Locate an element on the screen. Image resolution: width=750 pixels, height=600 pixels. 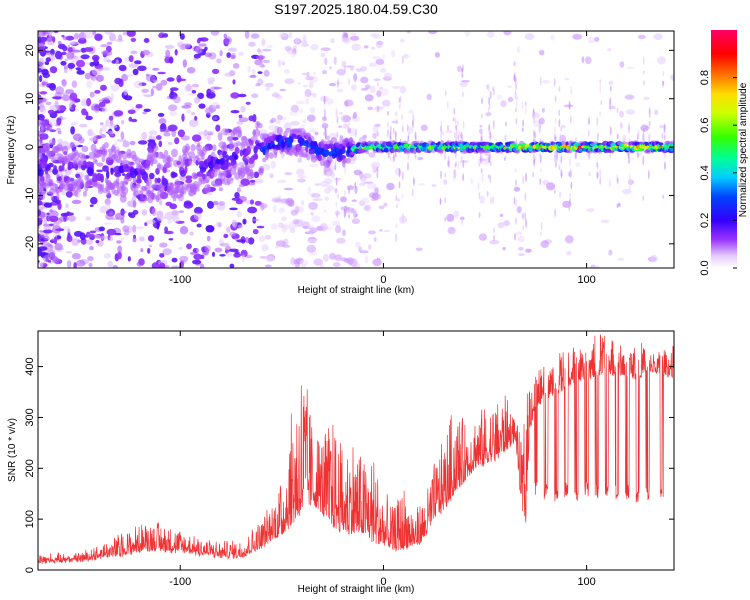
heatmap-y-axis-label: Frequency (Hz) is located at coordinates (11, 150).